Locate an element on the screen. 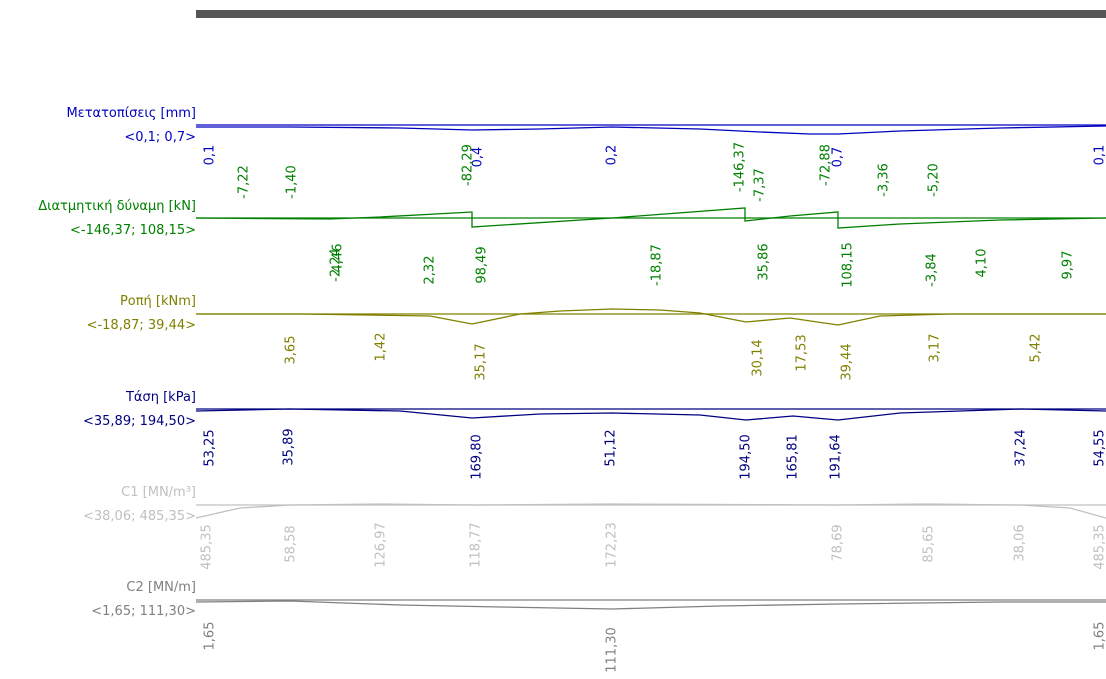 The height and width of the screenshot is (679, 1106). value-label: 111,30 is located at coordinates (612, 650).